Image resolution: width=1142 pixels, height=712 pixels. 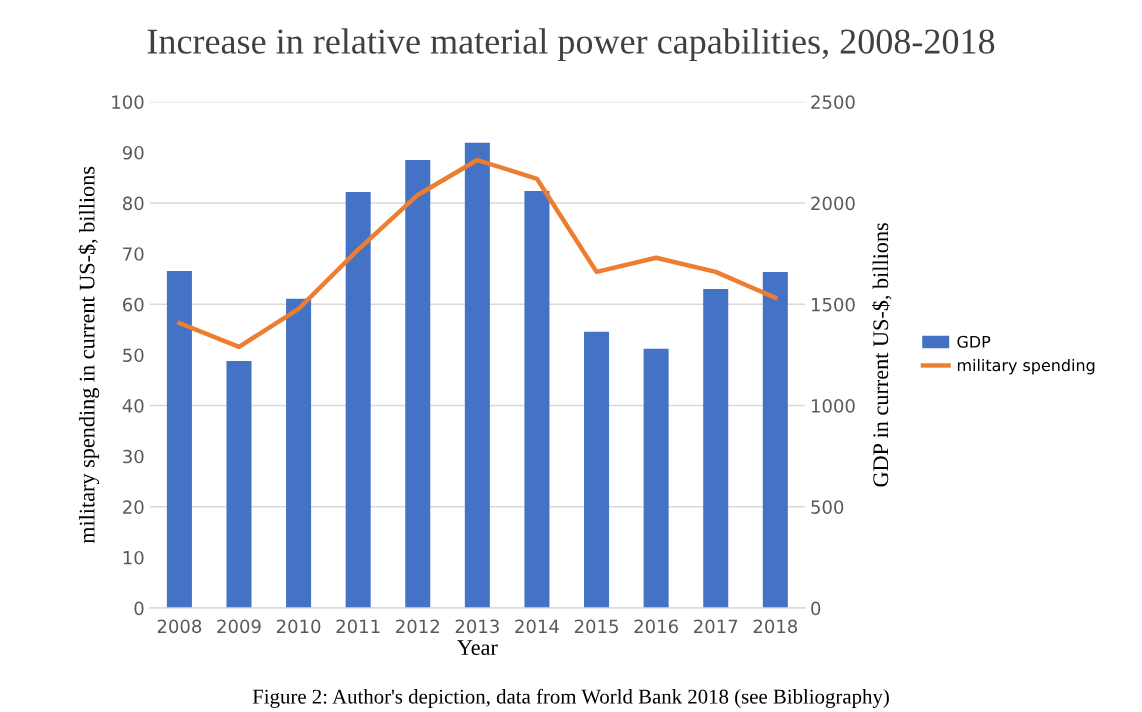 What do you see at coordinates (716, 626) in the screenshot?
I see `x-tick-label: 2017` at bounding box center [716, 626].